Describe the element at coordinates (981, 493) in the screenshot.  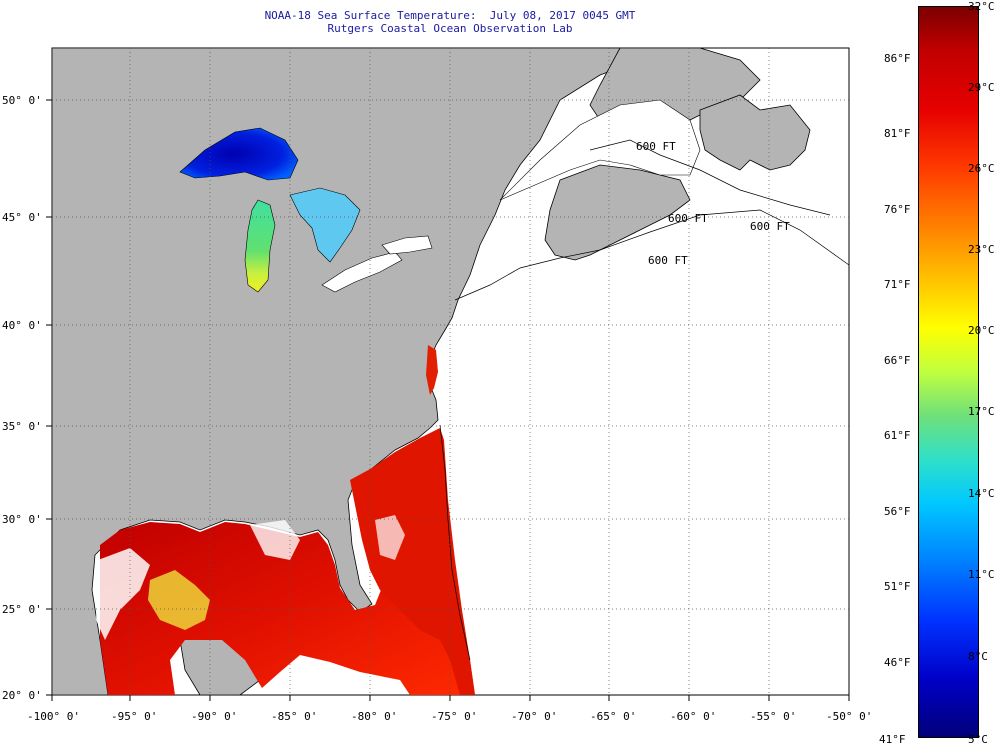
I see `cb-celsius-label: 14°C` at that location.